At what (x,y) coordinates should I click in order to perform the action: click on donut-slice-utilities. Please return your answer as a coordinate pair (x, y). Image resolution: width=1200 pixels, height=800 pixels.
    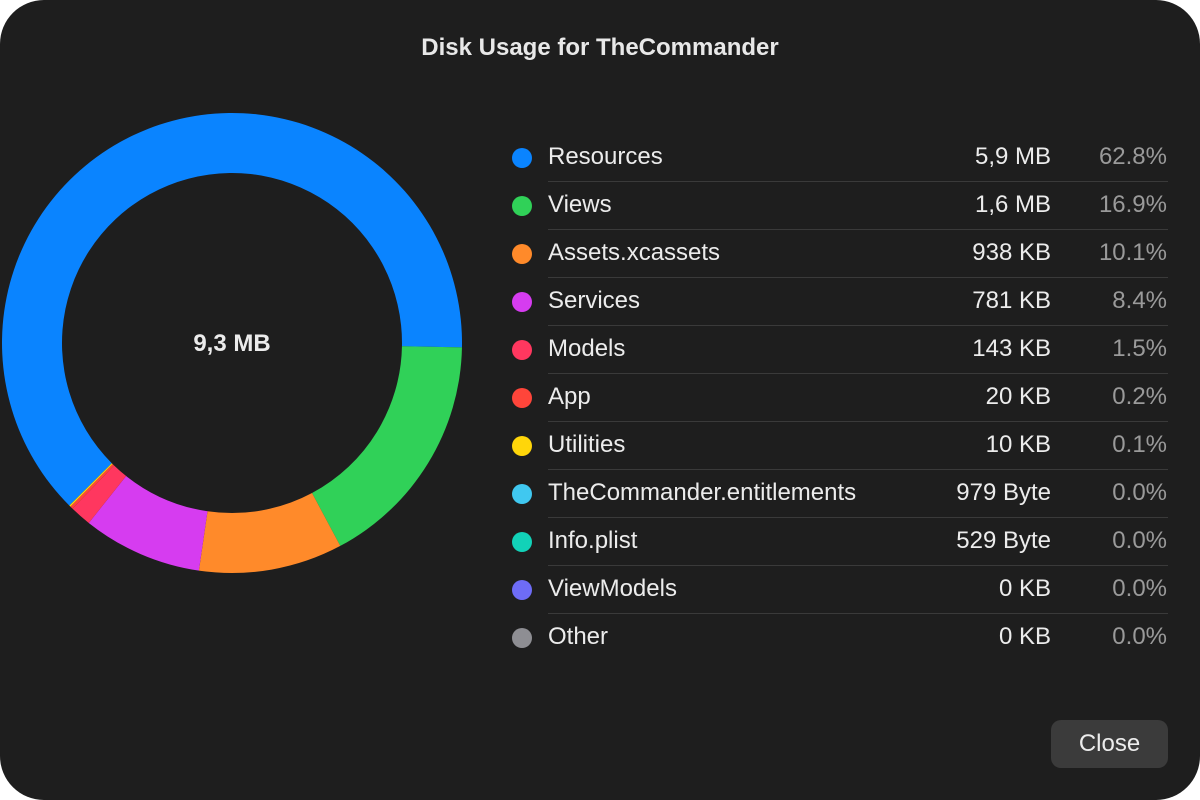
    Looking at the image, I should click on (91, 485).